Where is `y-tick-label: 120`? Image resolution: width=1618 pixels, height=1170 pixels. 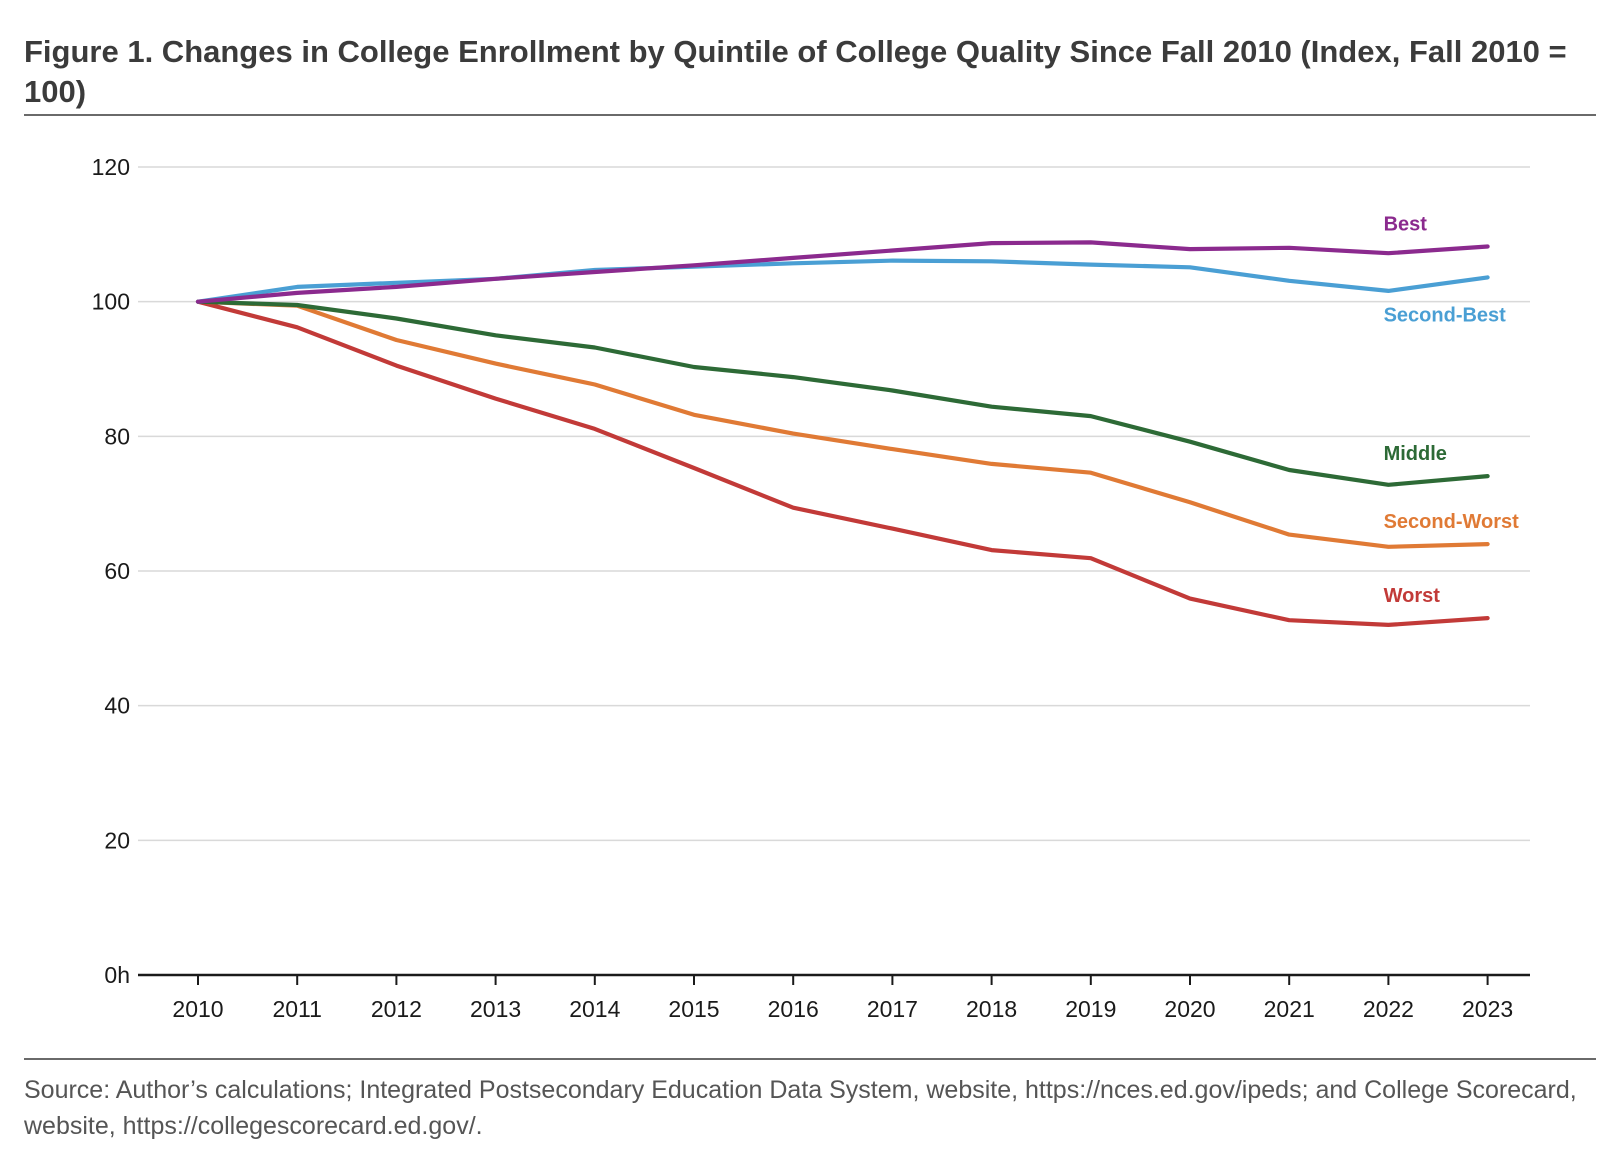 y-tick-label: 120 is located at coordinates (111, 167).